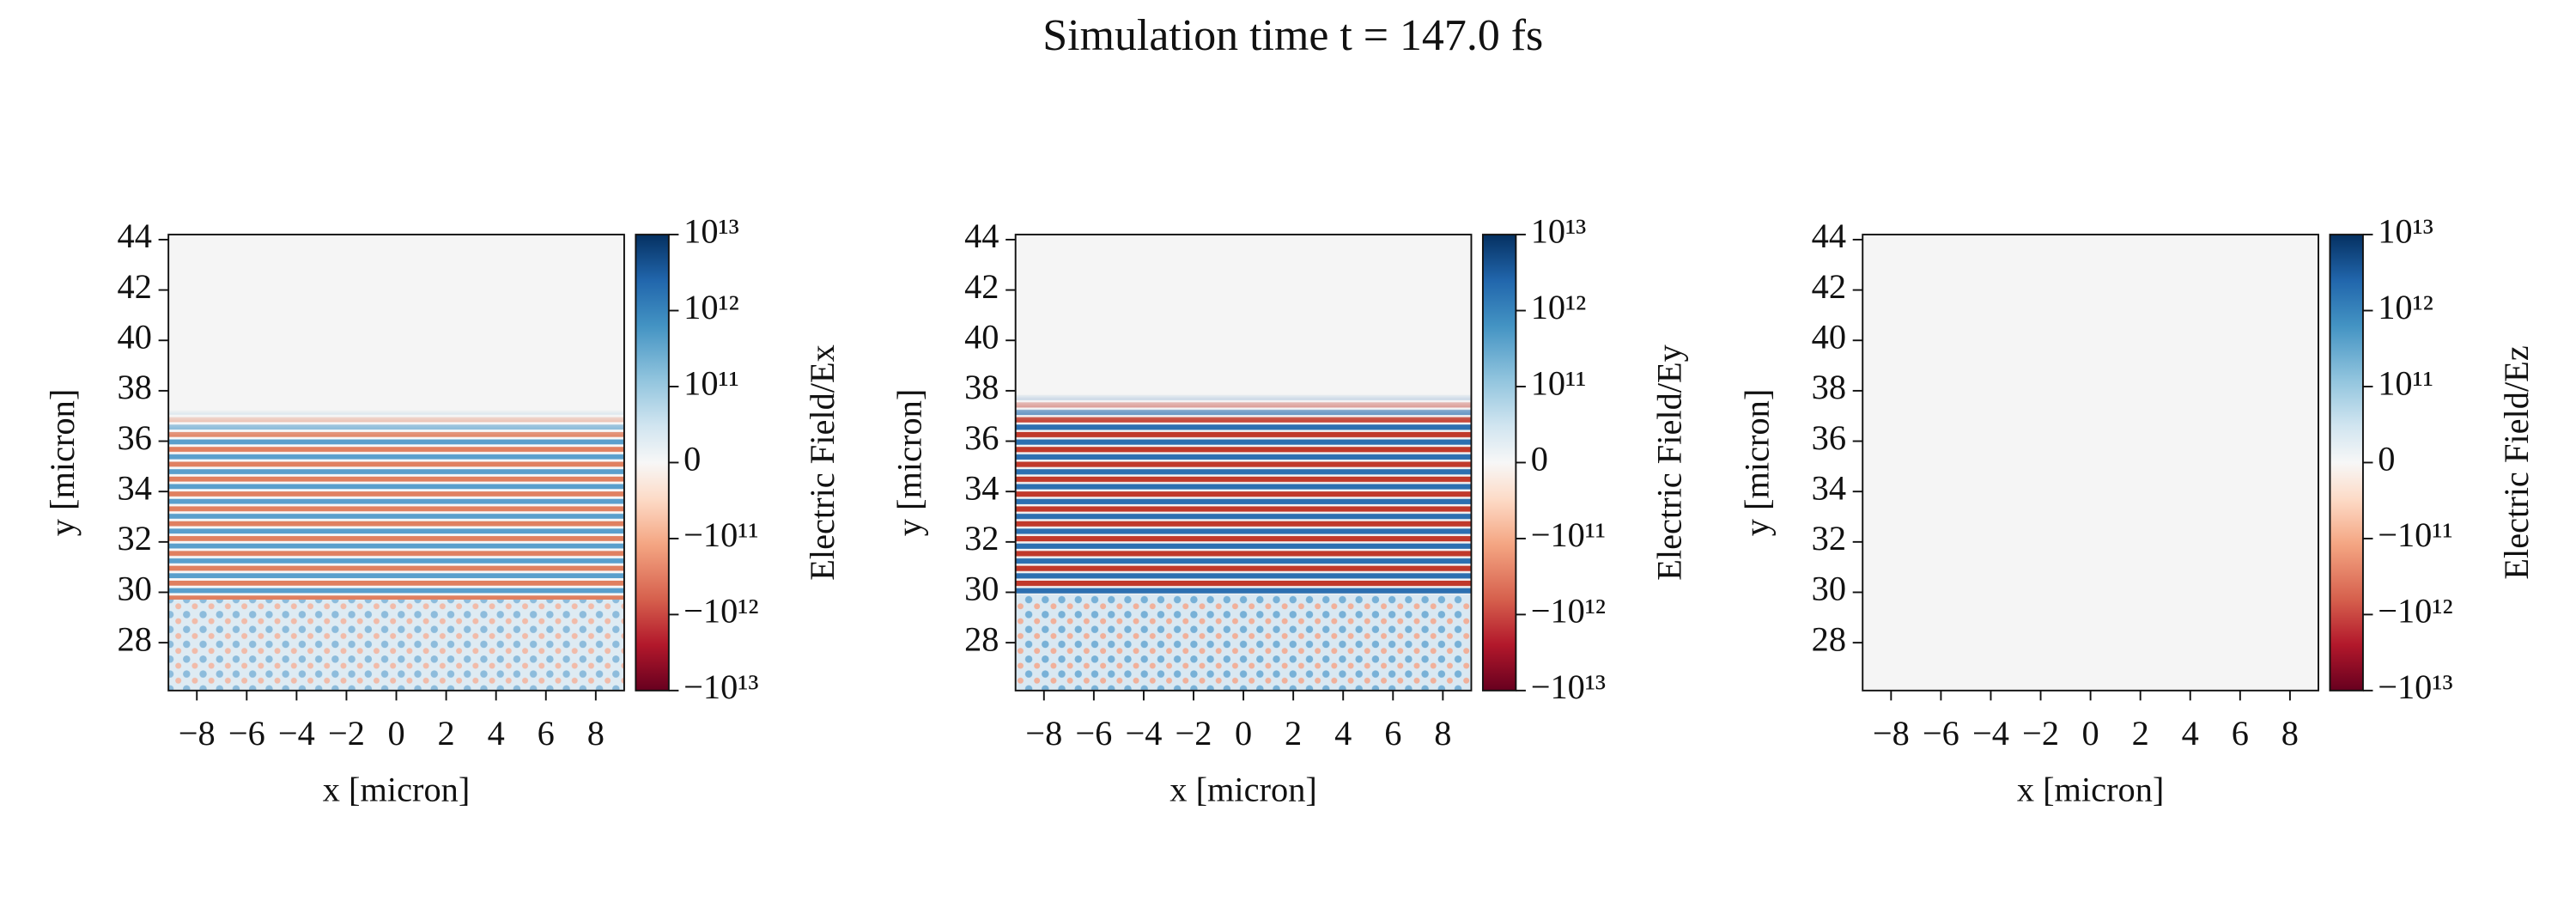  Describe the element at coordinates (2090, 463) in the screenshot. I see `heatmap-background` at that location.